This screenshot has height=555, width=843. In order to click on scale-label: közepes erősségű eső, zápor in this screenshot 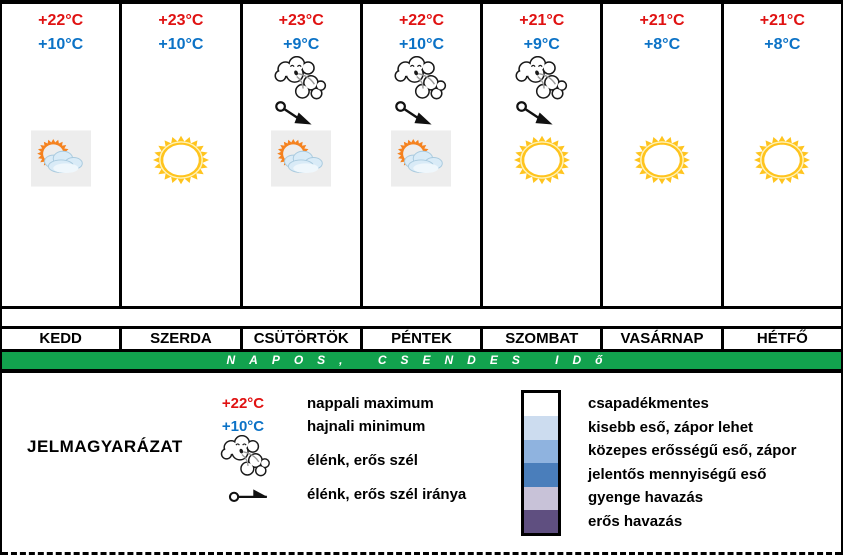, I will do `click(692, 451)`.